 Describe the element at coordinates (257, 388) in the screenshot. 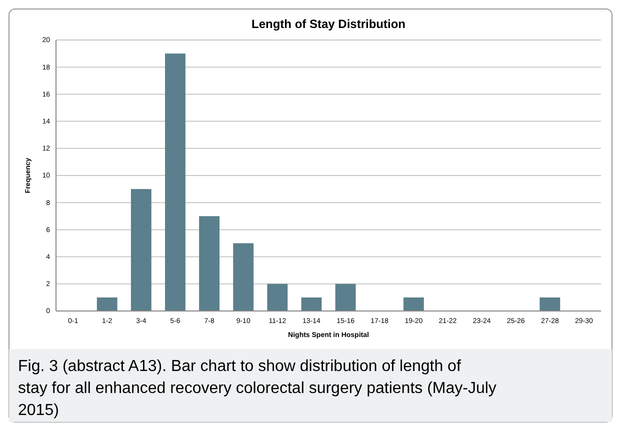

I see `caption: Fig. 3 (abstract A13). Bar chart to show distribution of length of stay for all enhanced recovery colorectal surgery patients (May-July 2015)` at that location.